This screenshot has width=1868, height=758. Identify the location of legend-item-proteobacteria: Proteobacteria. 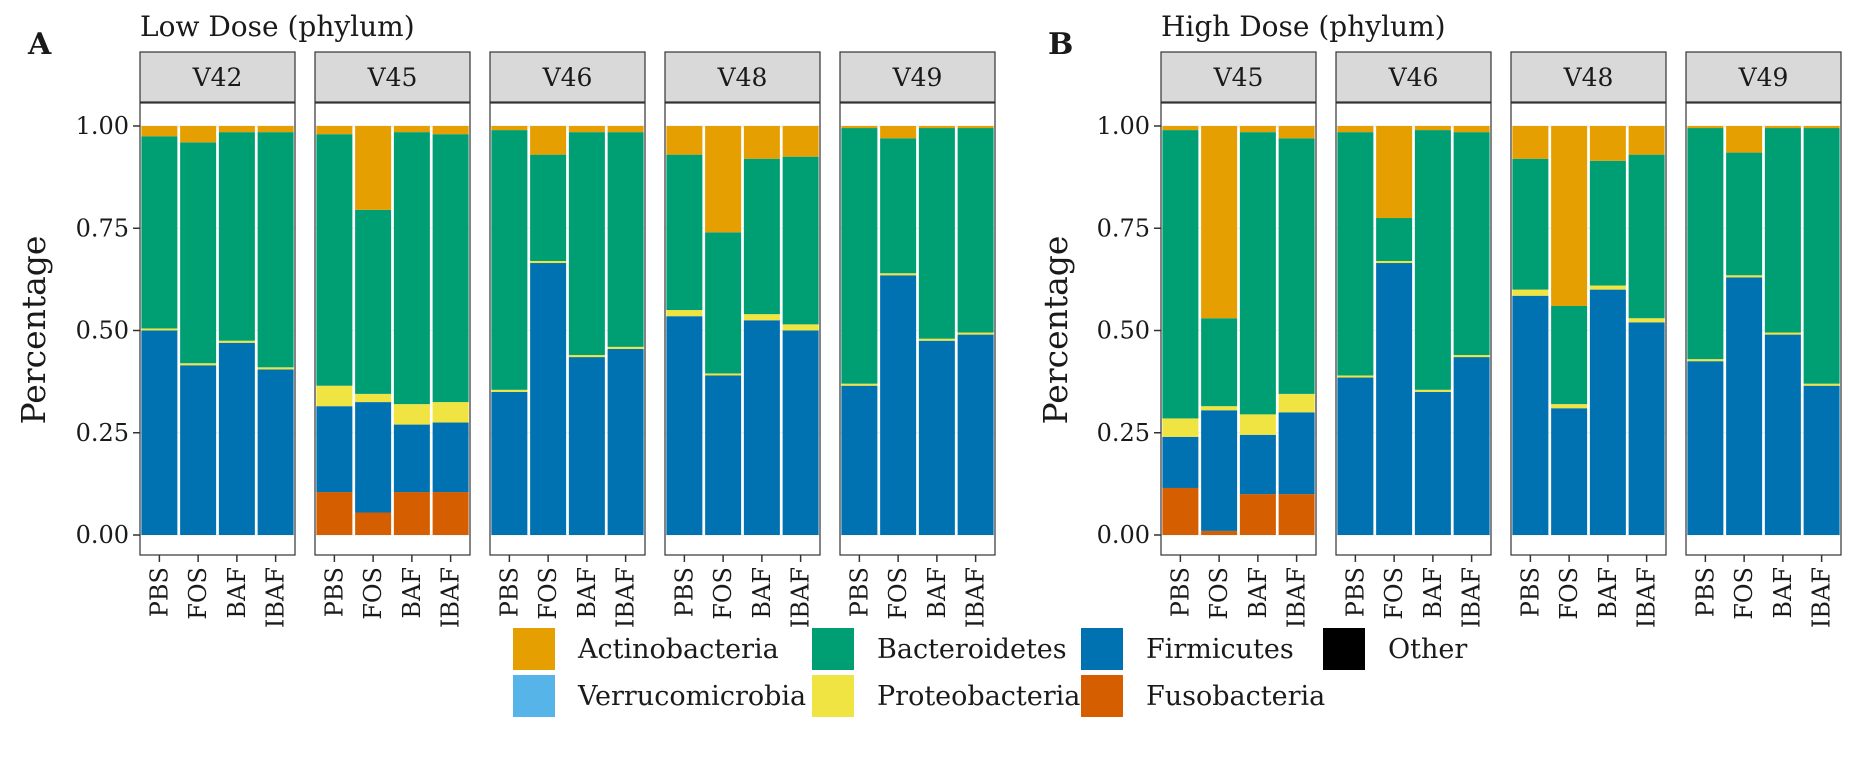
(946, 696).